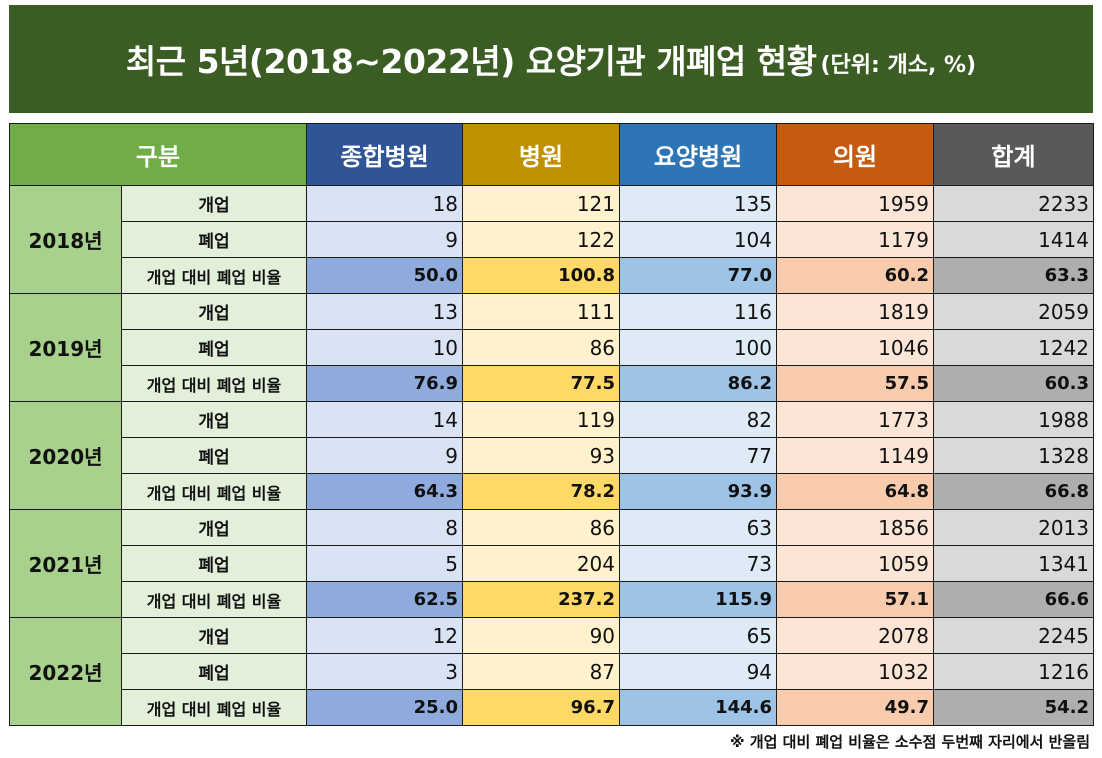  I want to click on opened-row: 2021년 개업 8 86 63 1856 2013, so click(552, 563).